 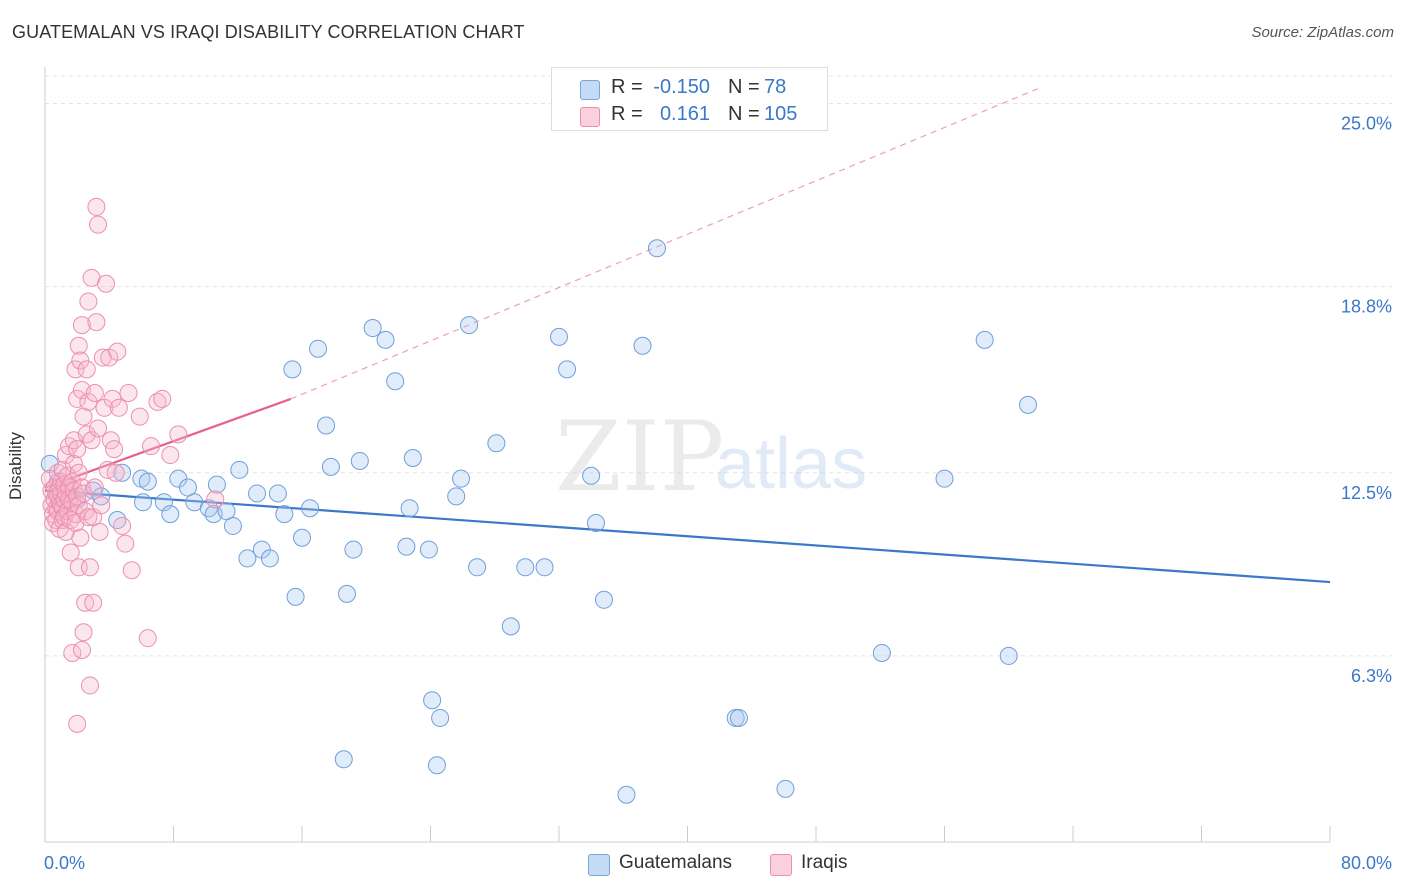 What do you see at coordinates (1366, 307) in the screenshot?
I see `y-tick-label: 18.8%` at bounding box center [1366, 307].